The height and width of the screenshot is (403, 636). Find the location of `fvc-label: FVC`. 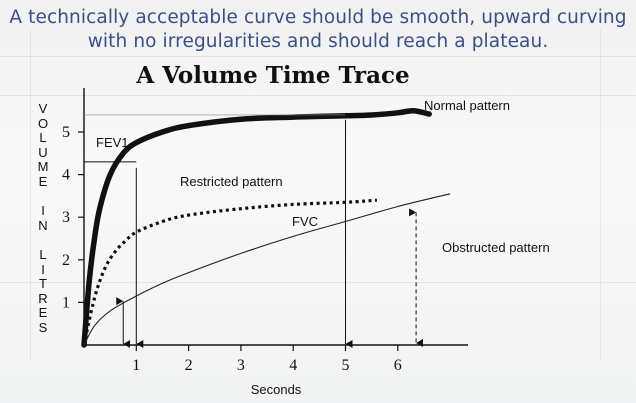

fvc-label: FVC is located at coordinates (305, 221).